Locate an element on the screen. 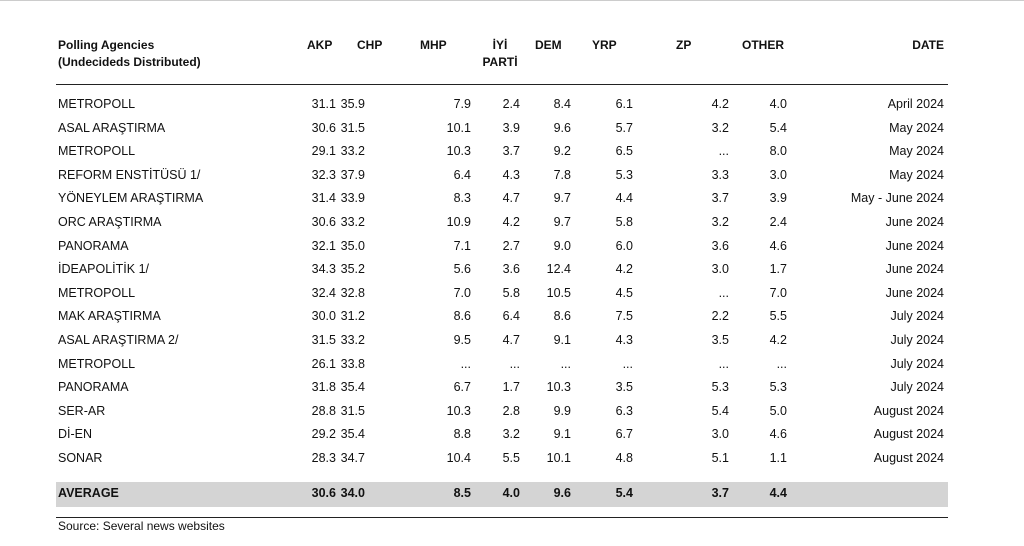 The height and width of the screenshot is (546, 1024). table-cell: 32.3 is located at coordinates (323, 174).